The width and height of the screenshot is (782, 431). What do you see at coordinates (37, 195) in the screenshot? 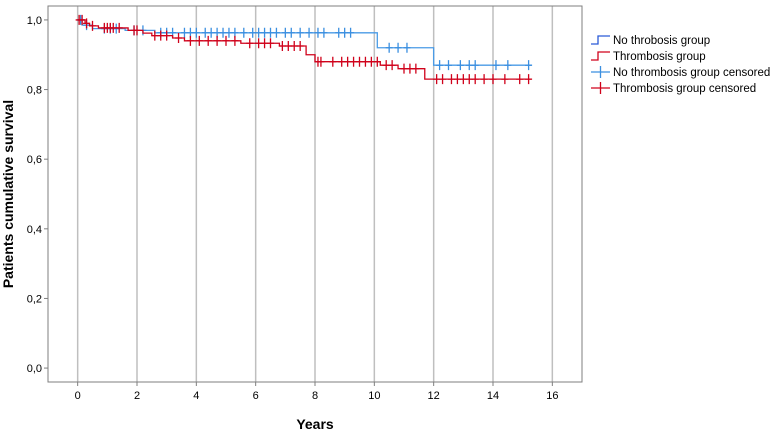
I see `y-axis-ticks: 0,0 0,2 0,4 0,6 0,8 1,0` at bounding box center [37, 195].